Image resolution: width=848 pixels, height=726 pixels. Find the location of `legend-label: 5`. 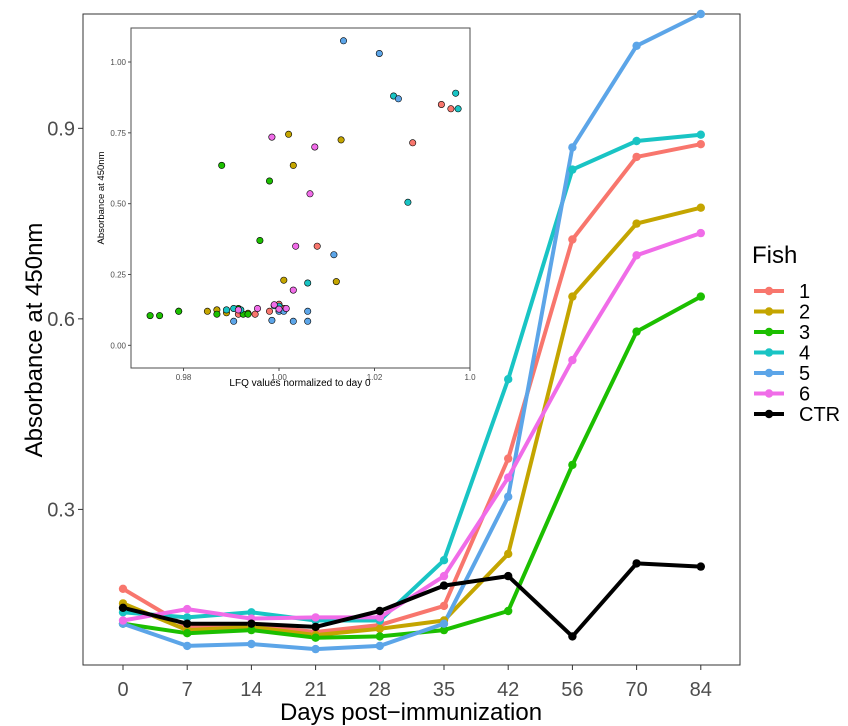

legend-label: 5 is located at coordinates (804, 374).